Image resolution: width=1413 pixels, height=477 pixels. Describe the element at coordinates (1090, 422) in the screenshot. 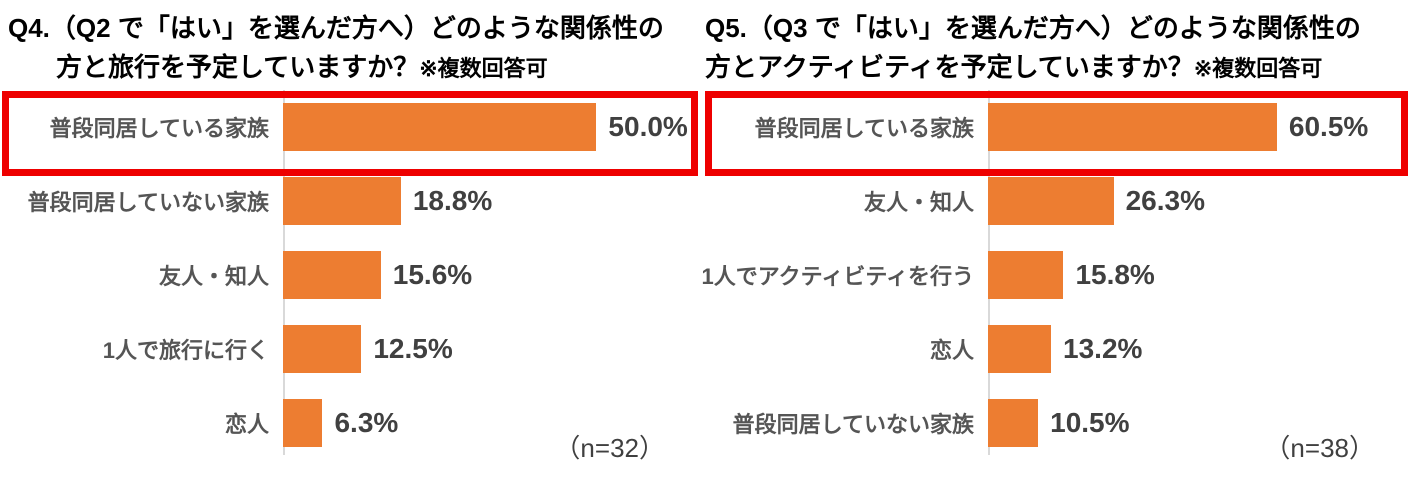

I see `value-label: 10.5%` at that location.